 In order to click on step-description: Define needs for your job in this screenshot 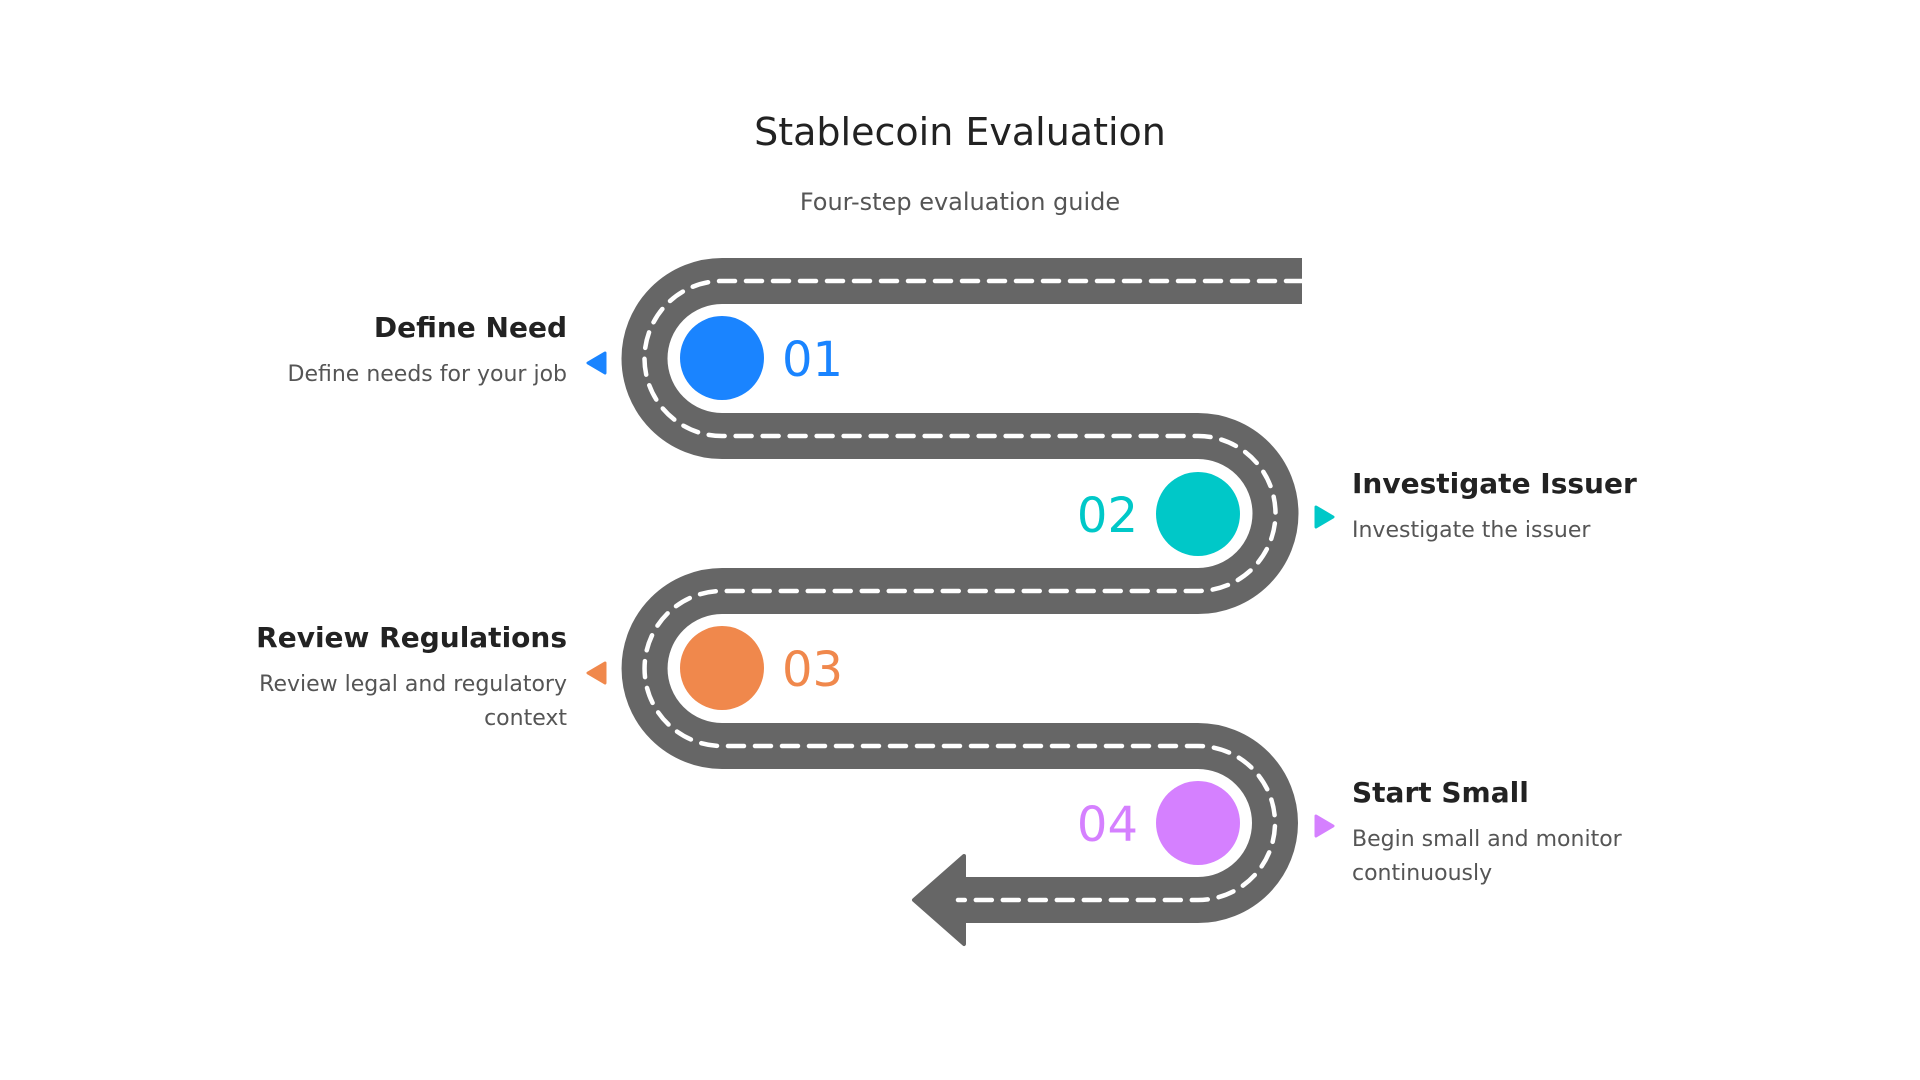, I will do `click(427, 374)`.